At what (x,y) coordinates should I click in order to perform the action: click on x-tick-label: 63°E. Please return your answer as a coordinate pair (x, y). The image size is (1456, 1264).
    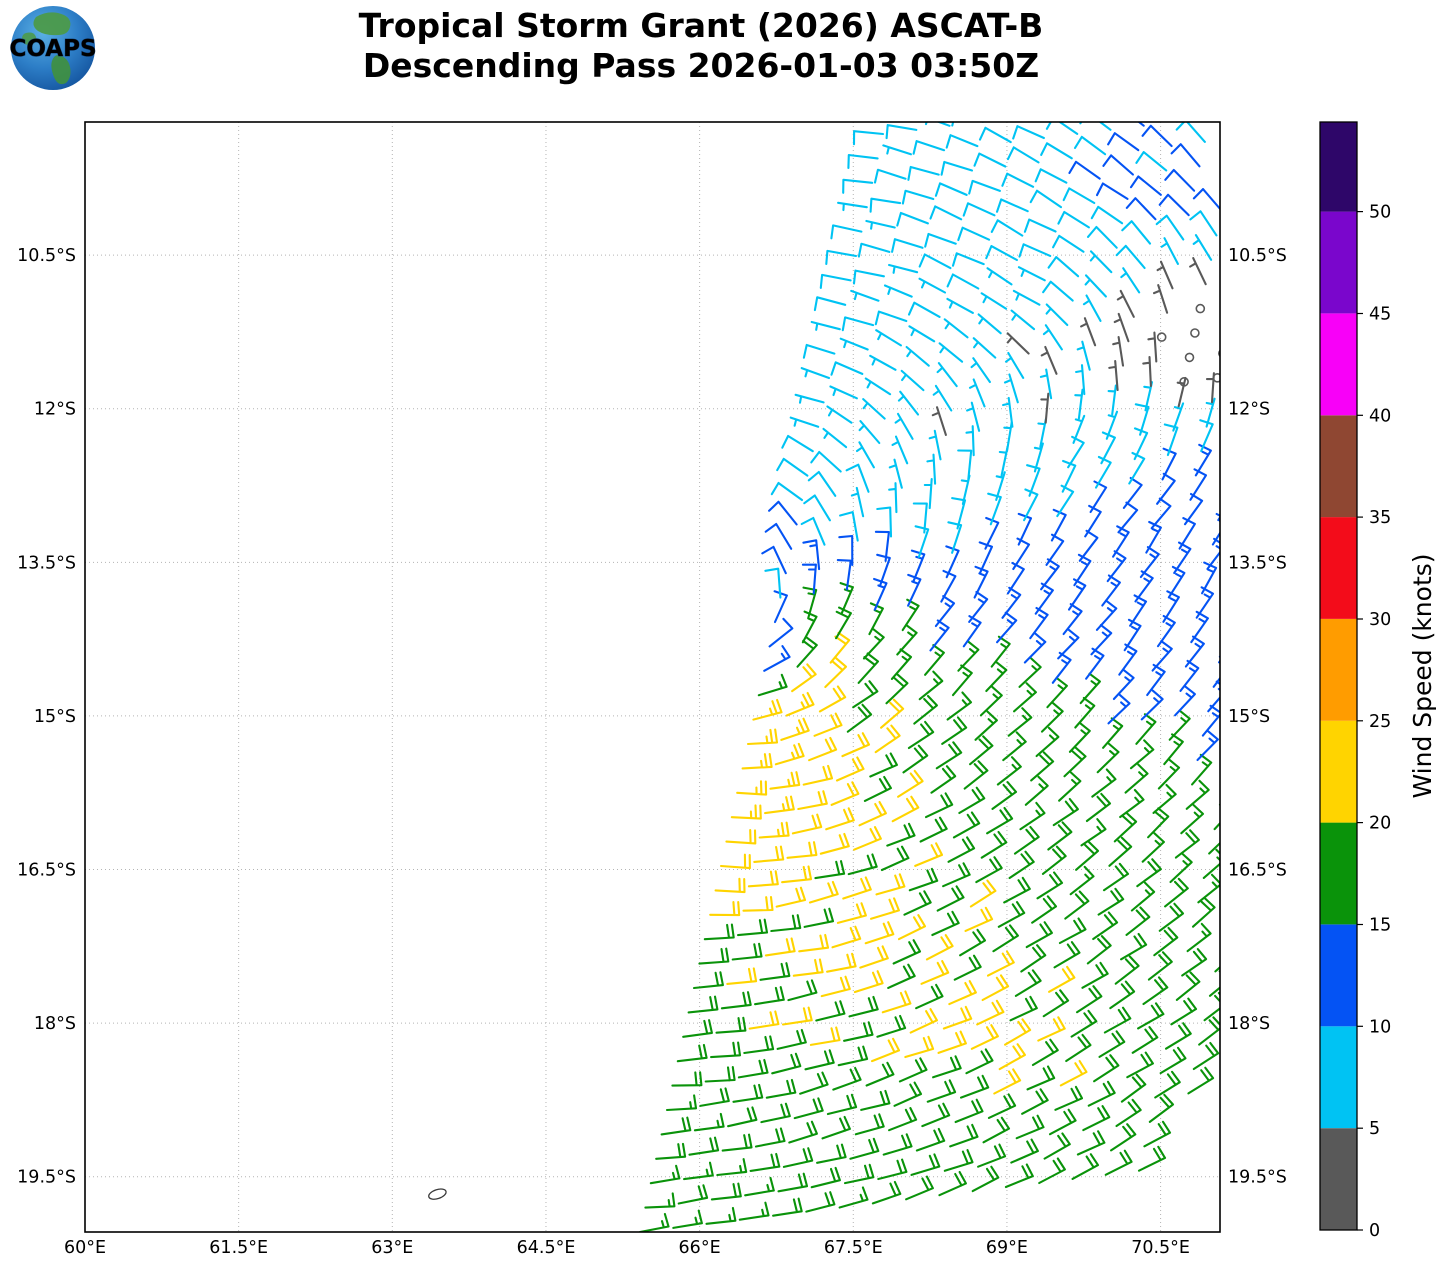
    Looking at the image, I should click on (392, 1248).